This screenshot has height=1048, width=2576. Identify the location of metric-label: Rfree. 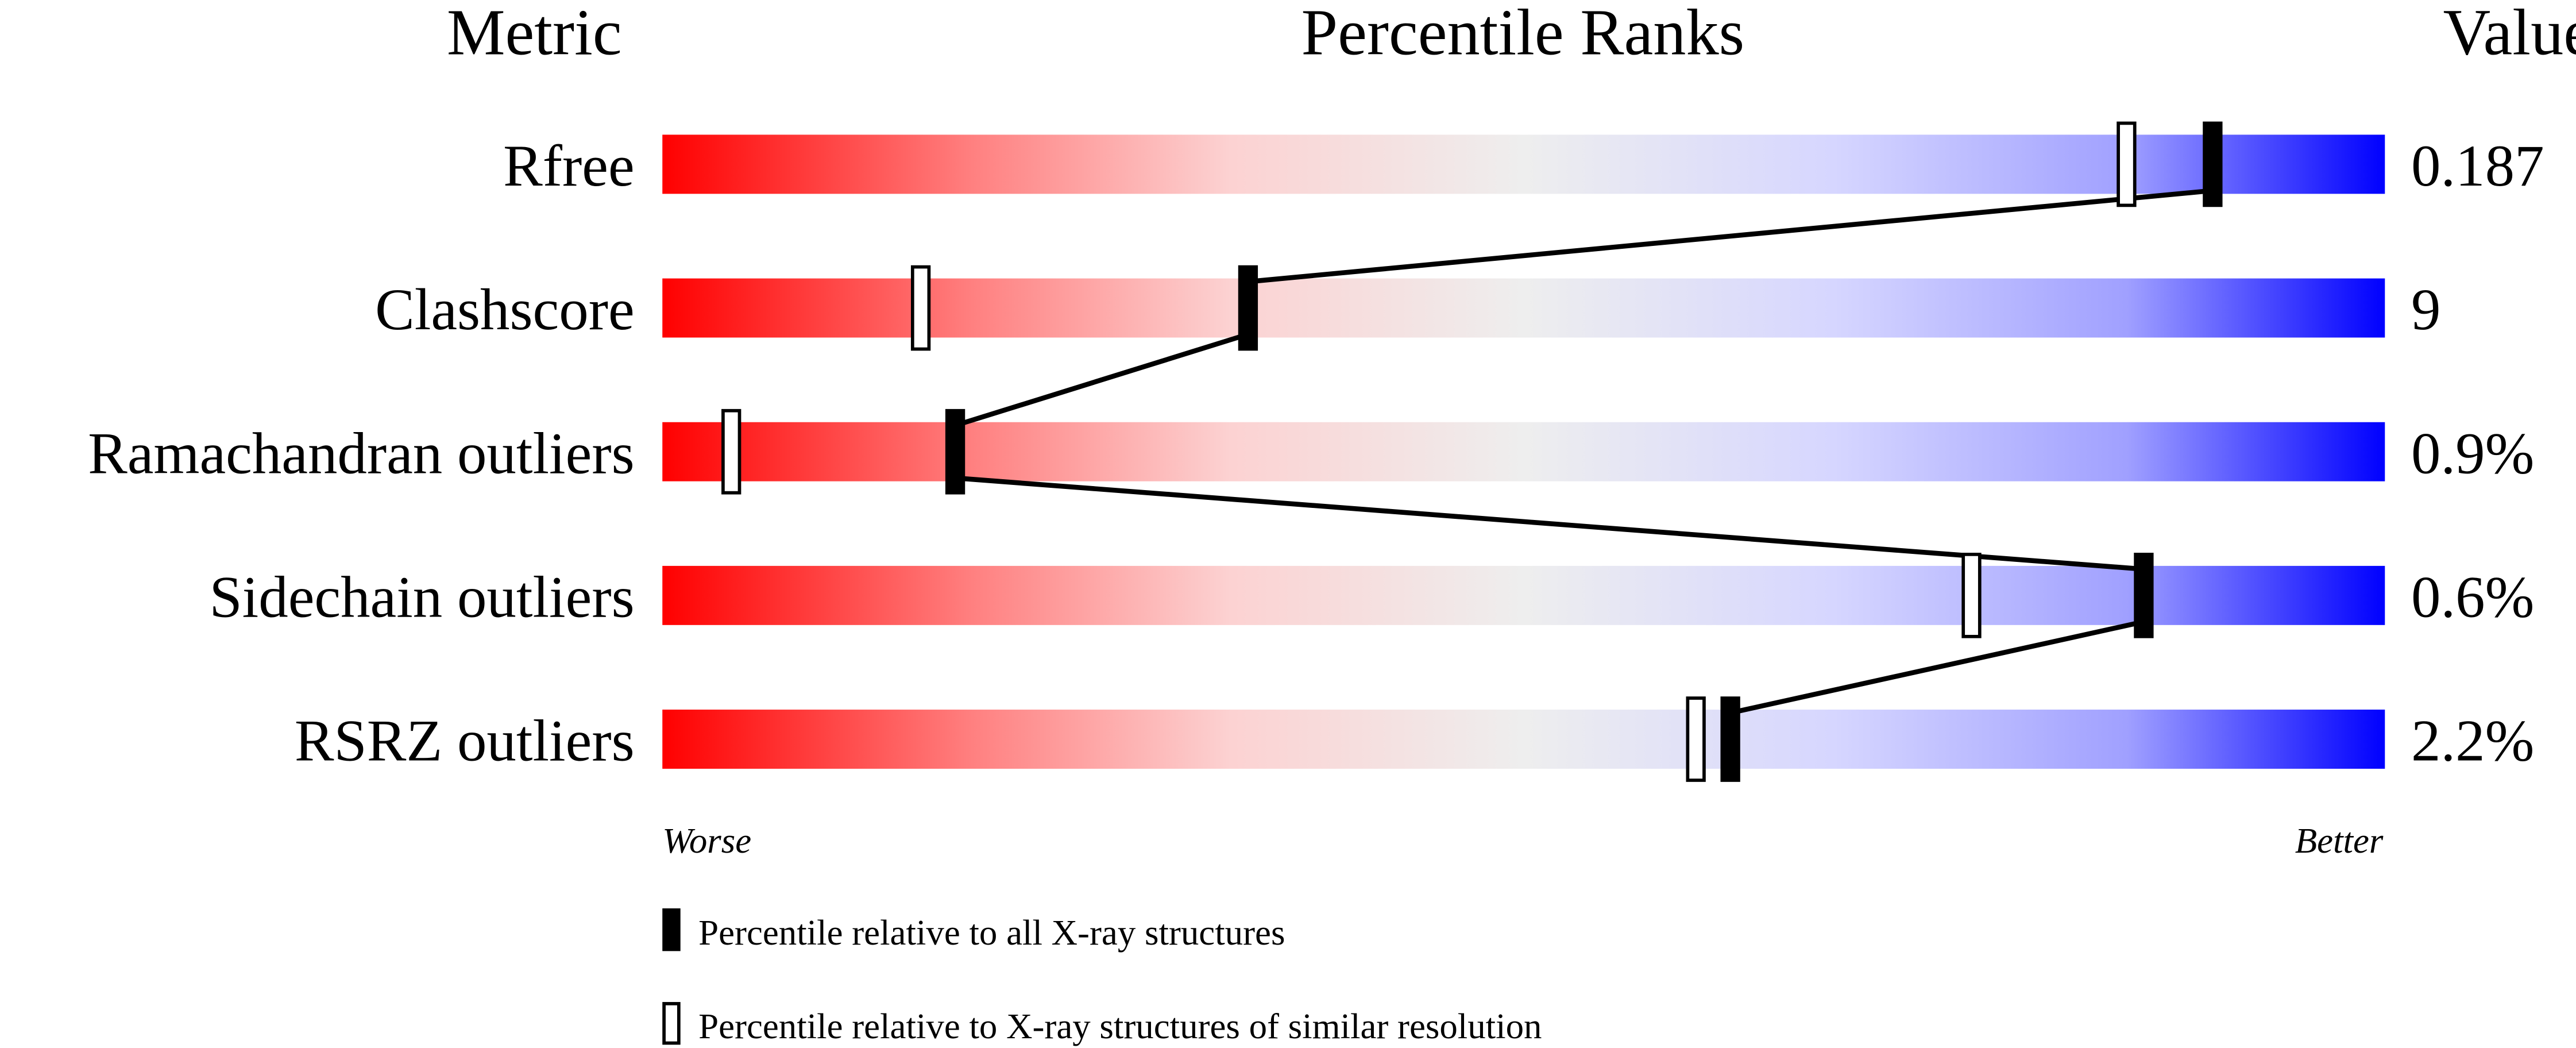
(569, 166).